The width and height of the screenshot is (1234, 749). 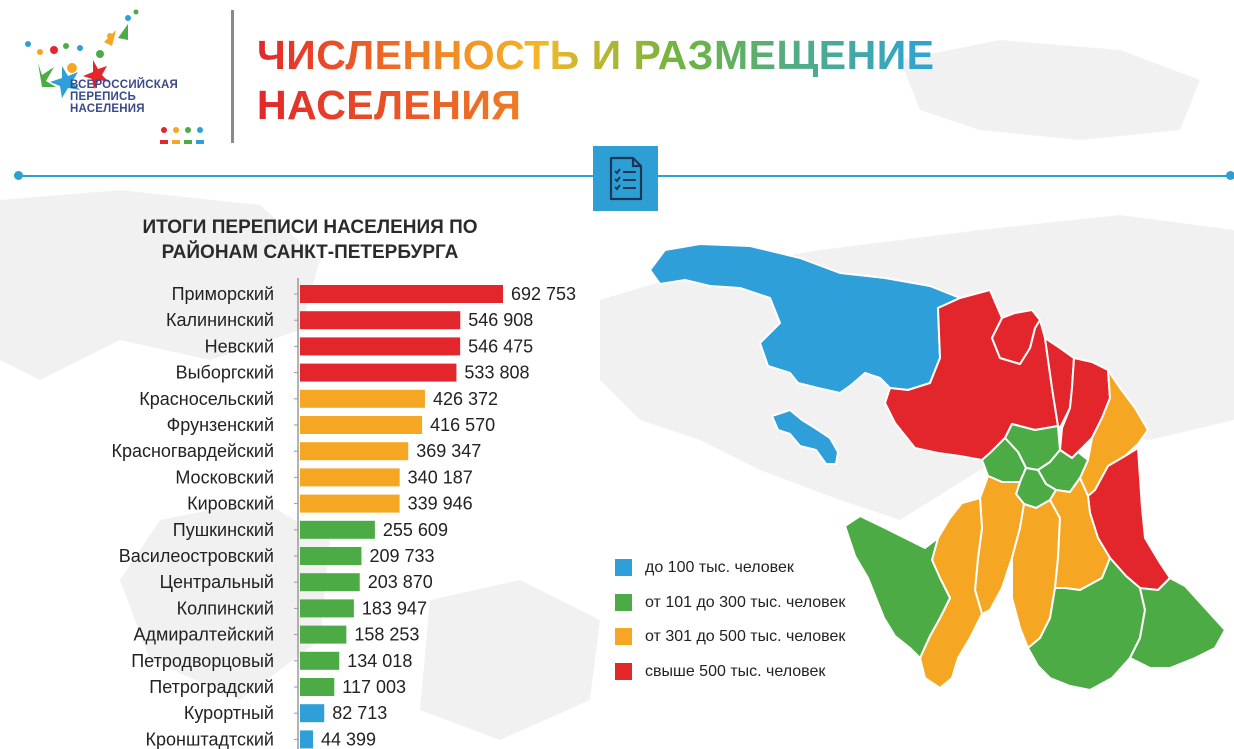 I want to click on map-district-Петродворцовый, so click(x=897, y=587).